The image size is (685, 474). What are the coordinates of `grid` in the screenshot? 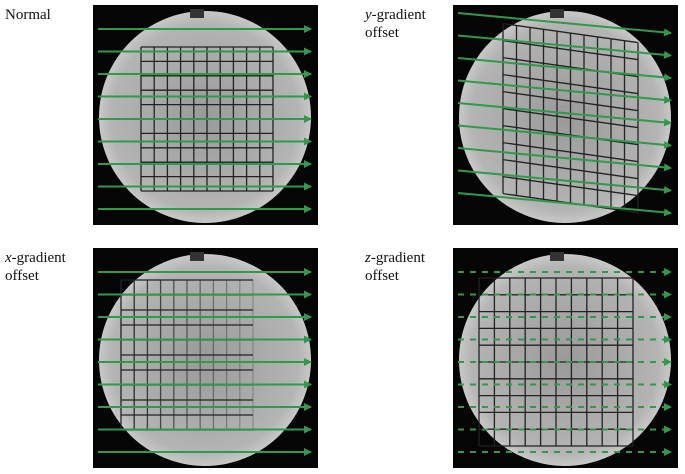 It's located at (570, 118).